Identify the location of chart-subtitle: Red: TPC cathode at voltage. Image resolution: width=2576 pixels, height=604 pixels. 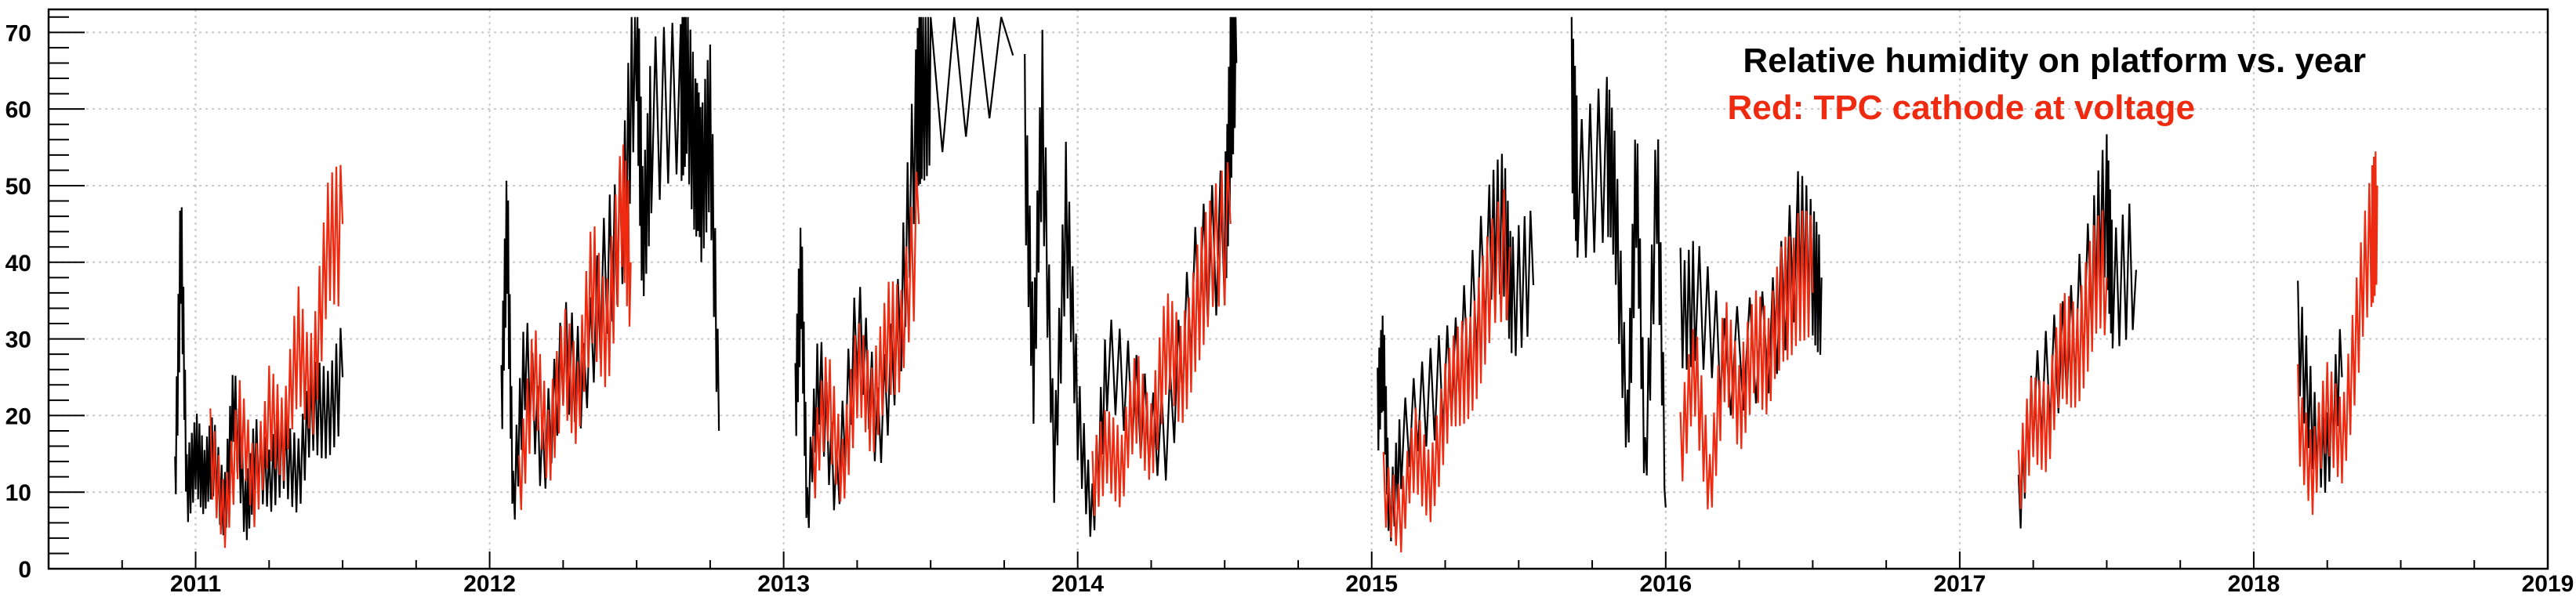
(1961, 108).